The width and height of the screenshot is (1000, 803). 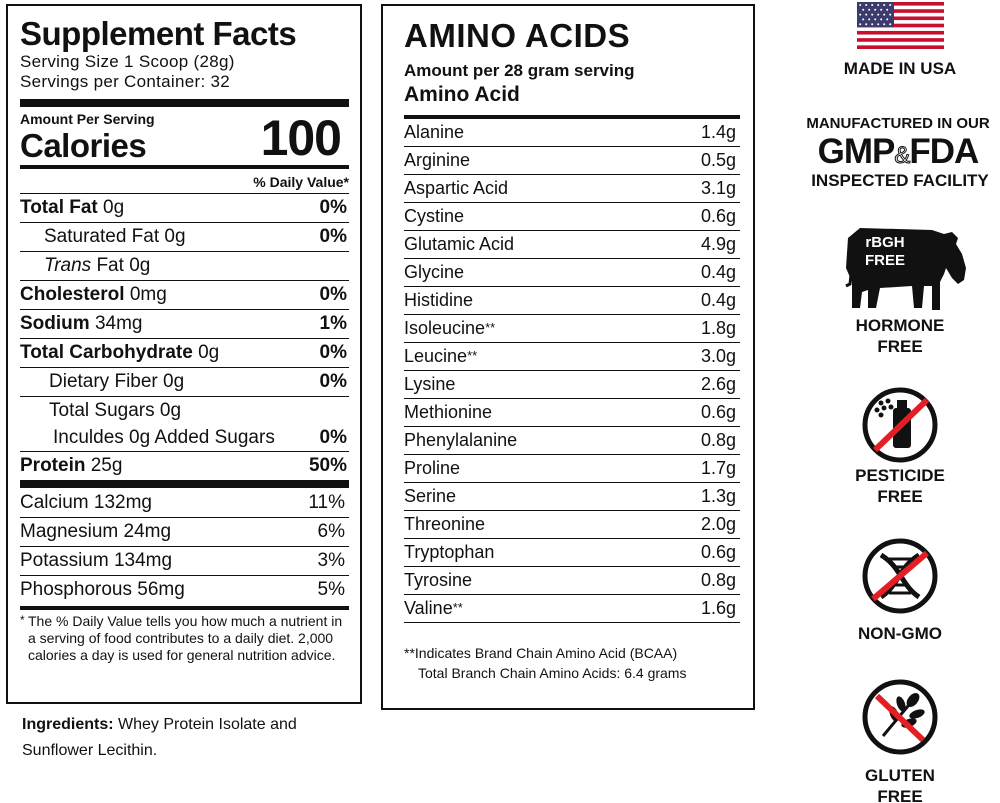 I want to click on amino-acid-row: Tyrosine 0.8g, so click(x=572, y=581).